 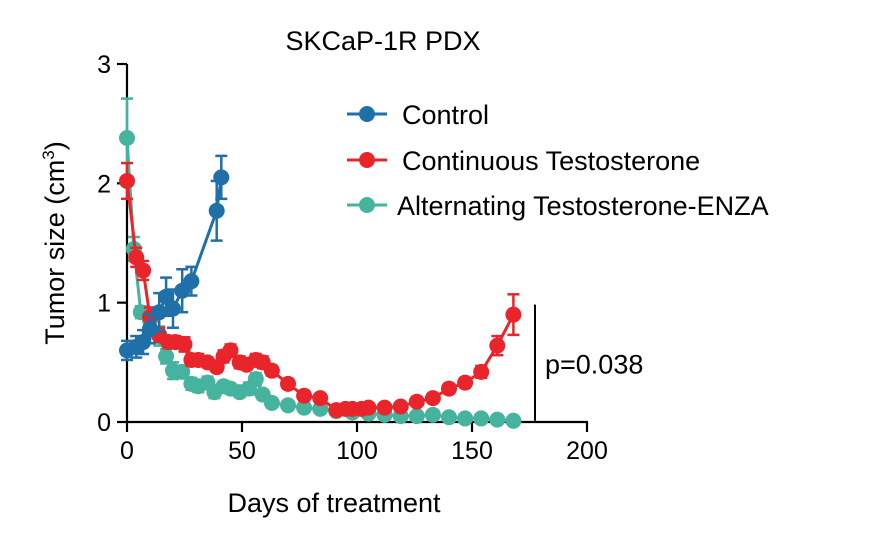 I want to click on legend-marker-alternating-testosterone-enza, so click(x=367, y=205).